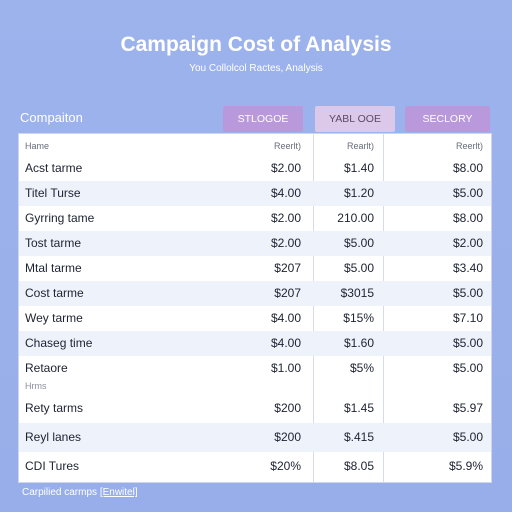  I want to click on row-name: Acst tarme, so click(54, 168).